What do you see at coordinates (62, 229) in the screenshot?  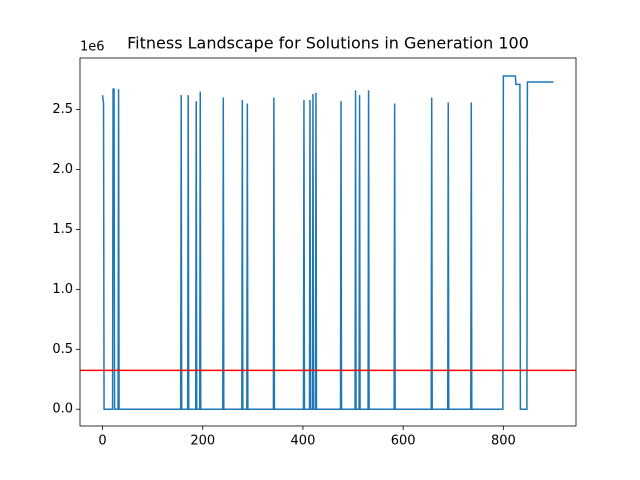 I see `y-tick-label: 1.5` at bounding box center [62, 229].